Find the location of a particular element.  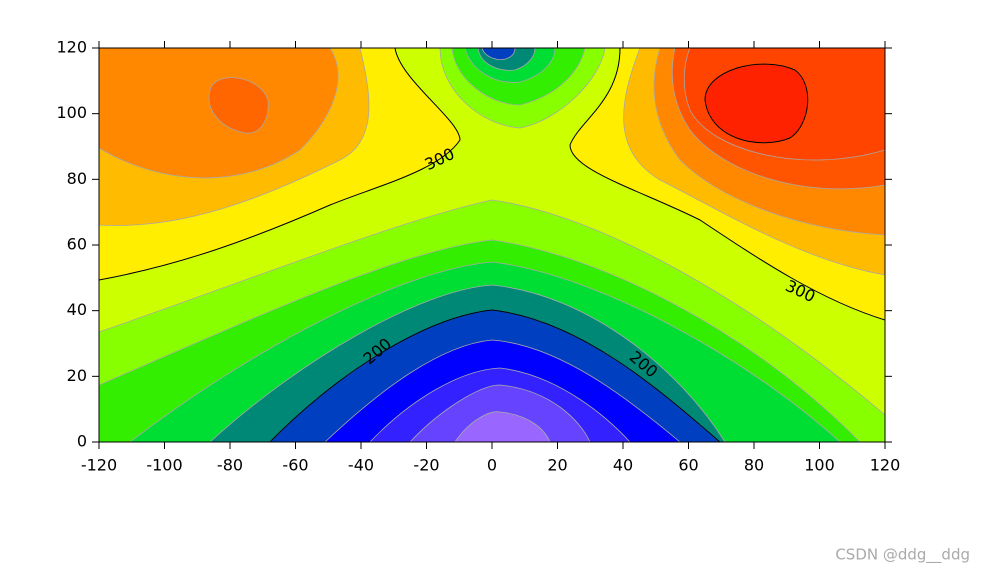

x-tick-label: -80 is located at coordinates (230, 465).